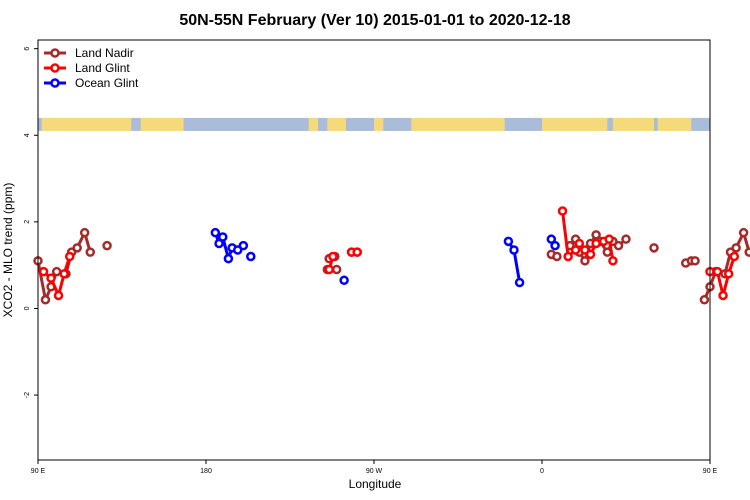 The height and width of the screenshot is (500, 750). What do you see at coordinates (542, 471) in the screenshot?
I see `x-tick-label: 0` at bounding box center [542, 471].